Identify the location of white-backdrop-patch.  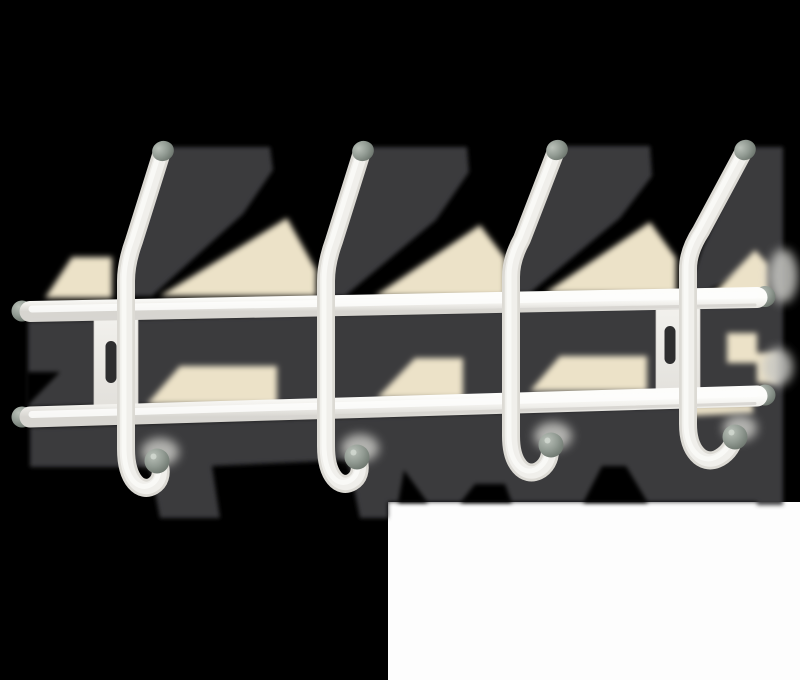
(594, 591).